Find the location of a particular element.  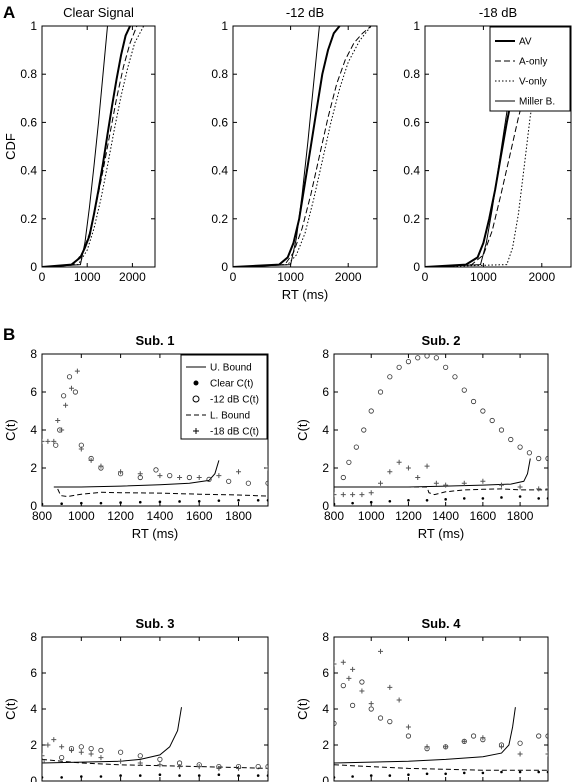

series-line-av is located at coordinates (87, 146).